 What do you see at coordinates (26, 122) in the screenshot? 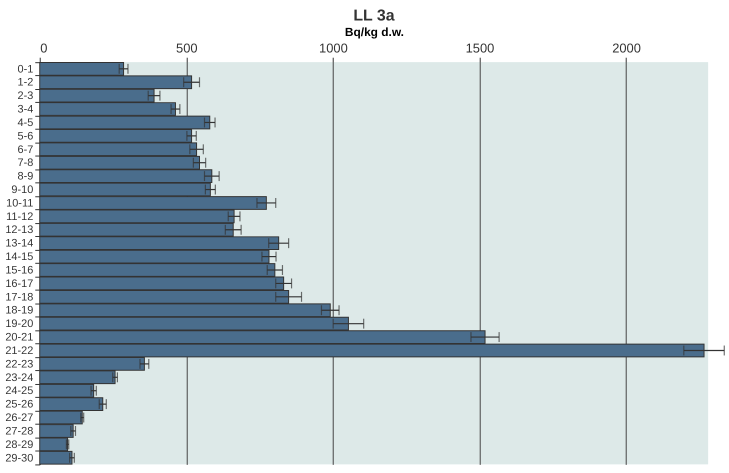
I see `y-tick-label: 4-5` at bounding box center [26, 122].